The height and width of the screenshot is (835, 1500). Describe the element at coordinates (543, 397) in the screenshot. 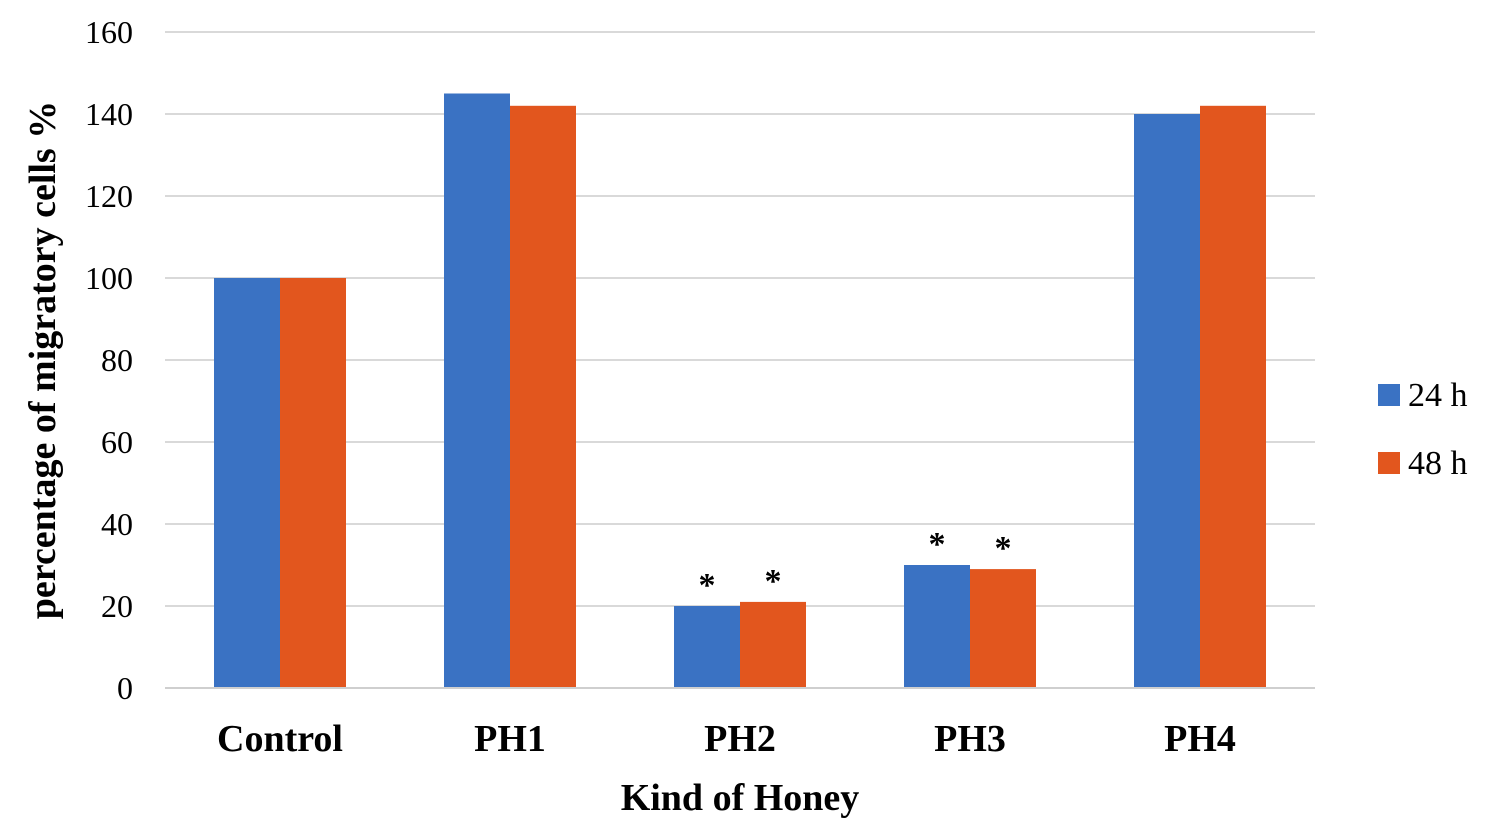

I see `bar-48h-ph1` at that location.